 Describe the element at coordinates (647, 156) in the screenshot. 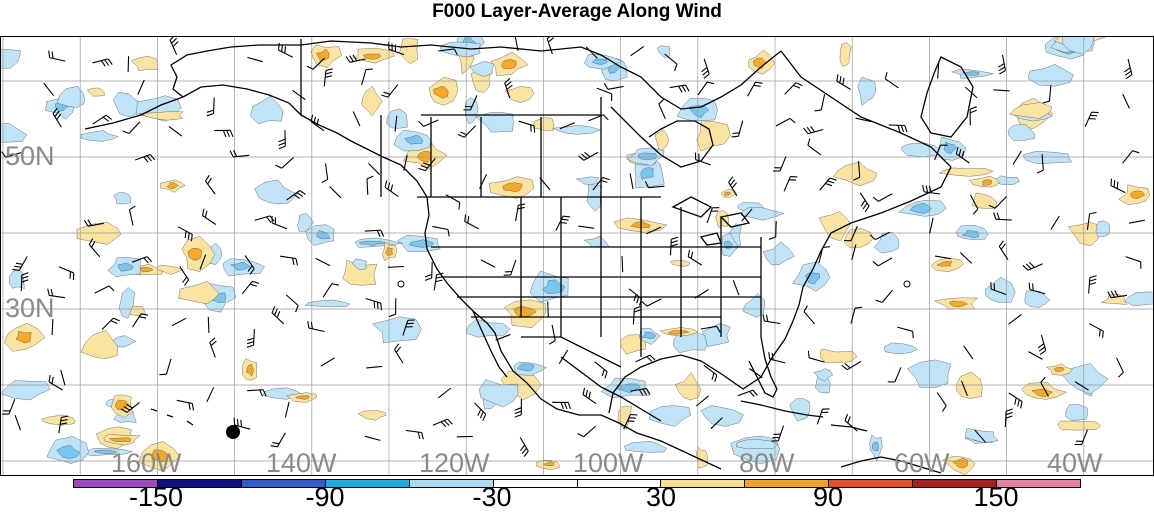

I see `strong-negative-contour-fill` at that location.